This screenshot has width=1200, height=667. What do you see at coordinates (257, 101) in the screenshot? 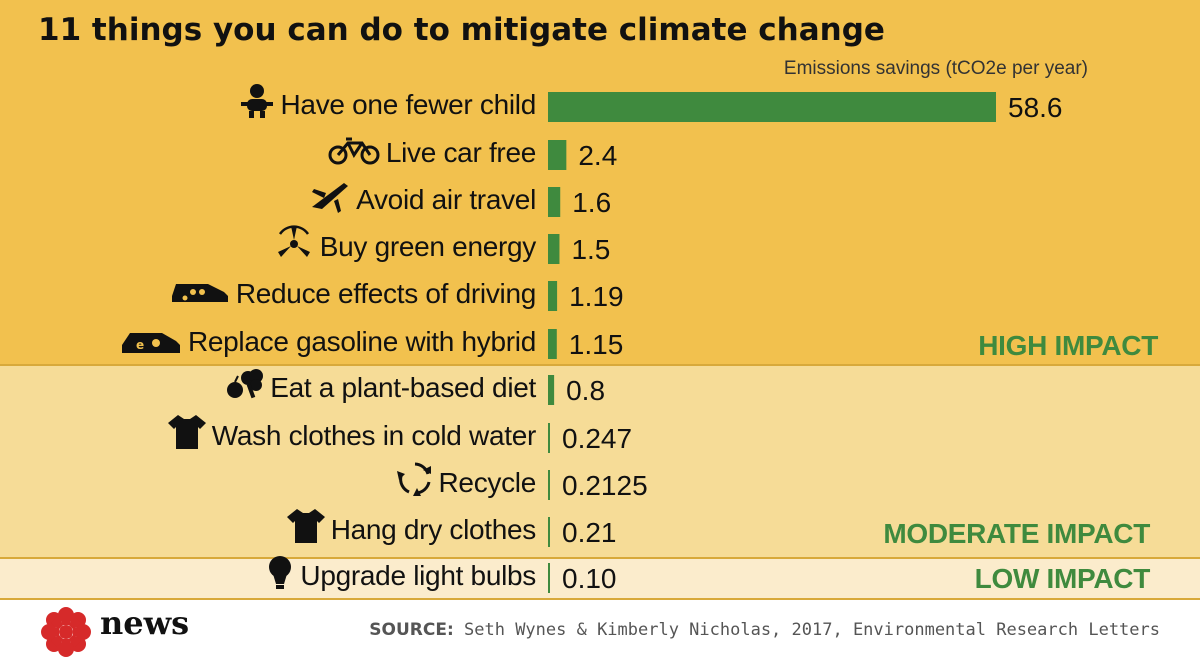
I see `baby-icon` at bounding box center [257, 101].